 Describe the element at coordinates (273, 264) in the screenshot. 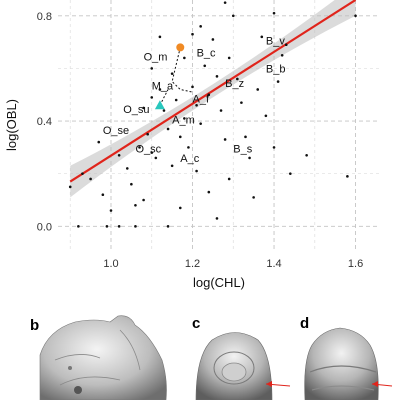

I see `x-tick-label-2: 1.4` at that location.